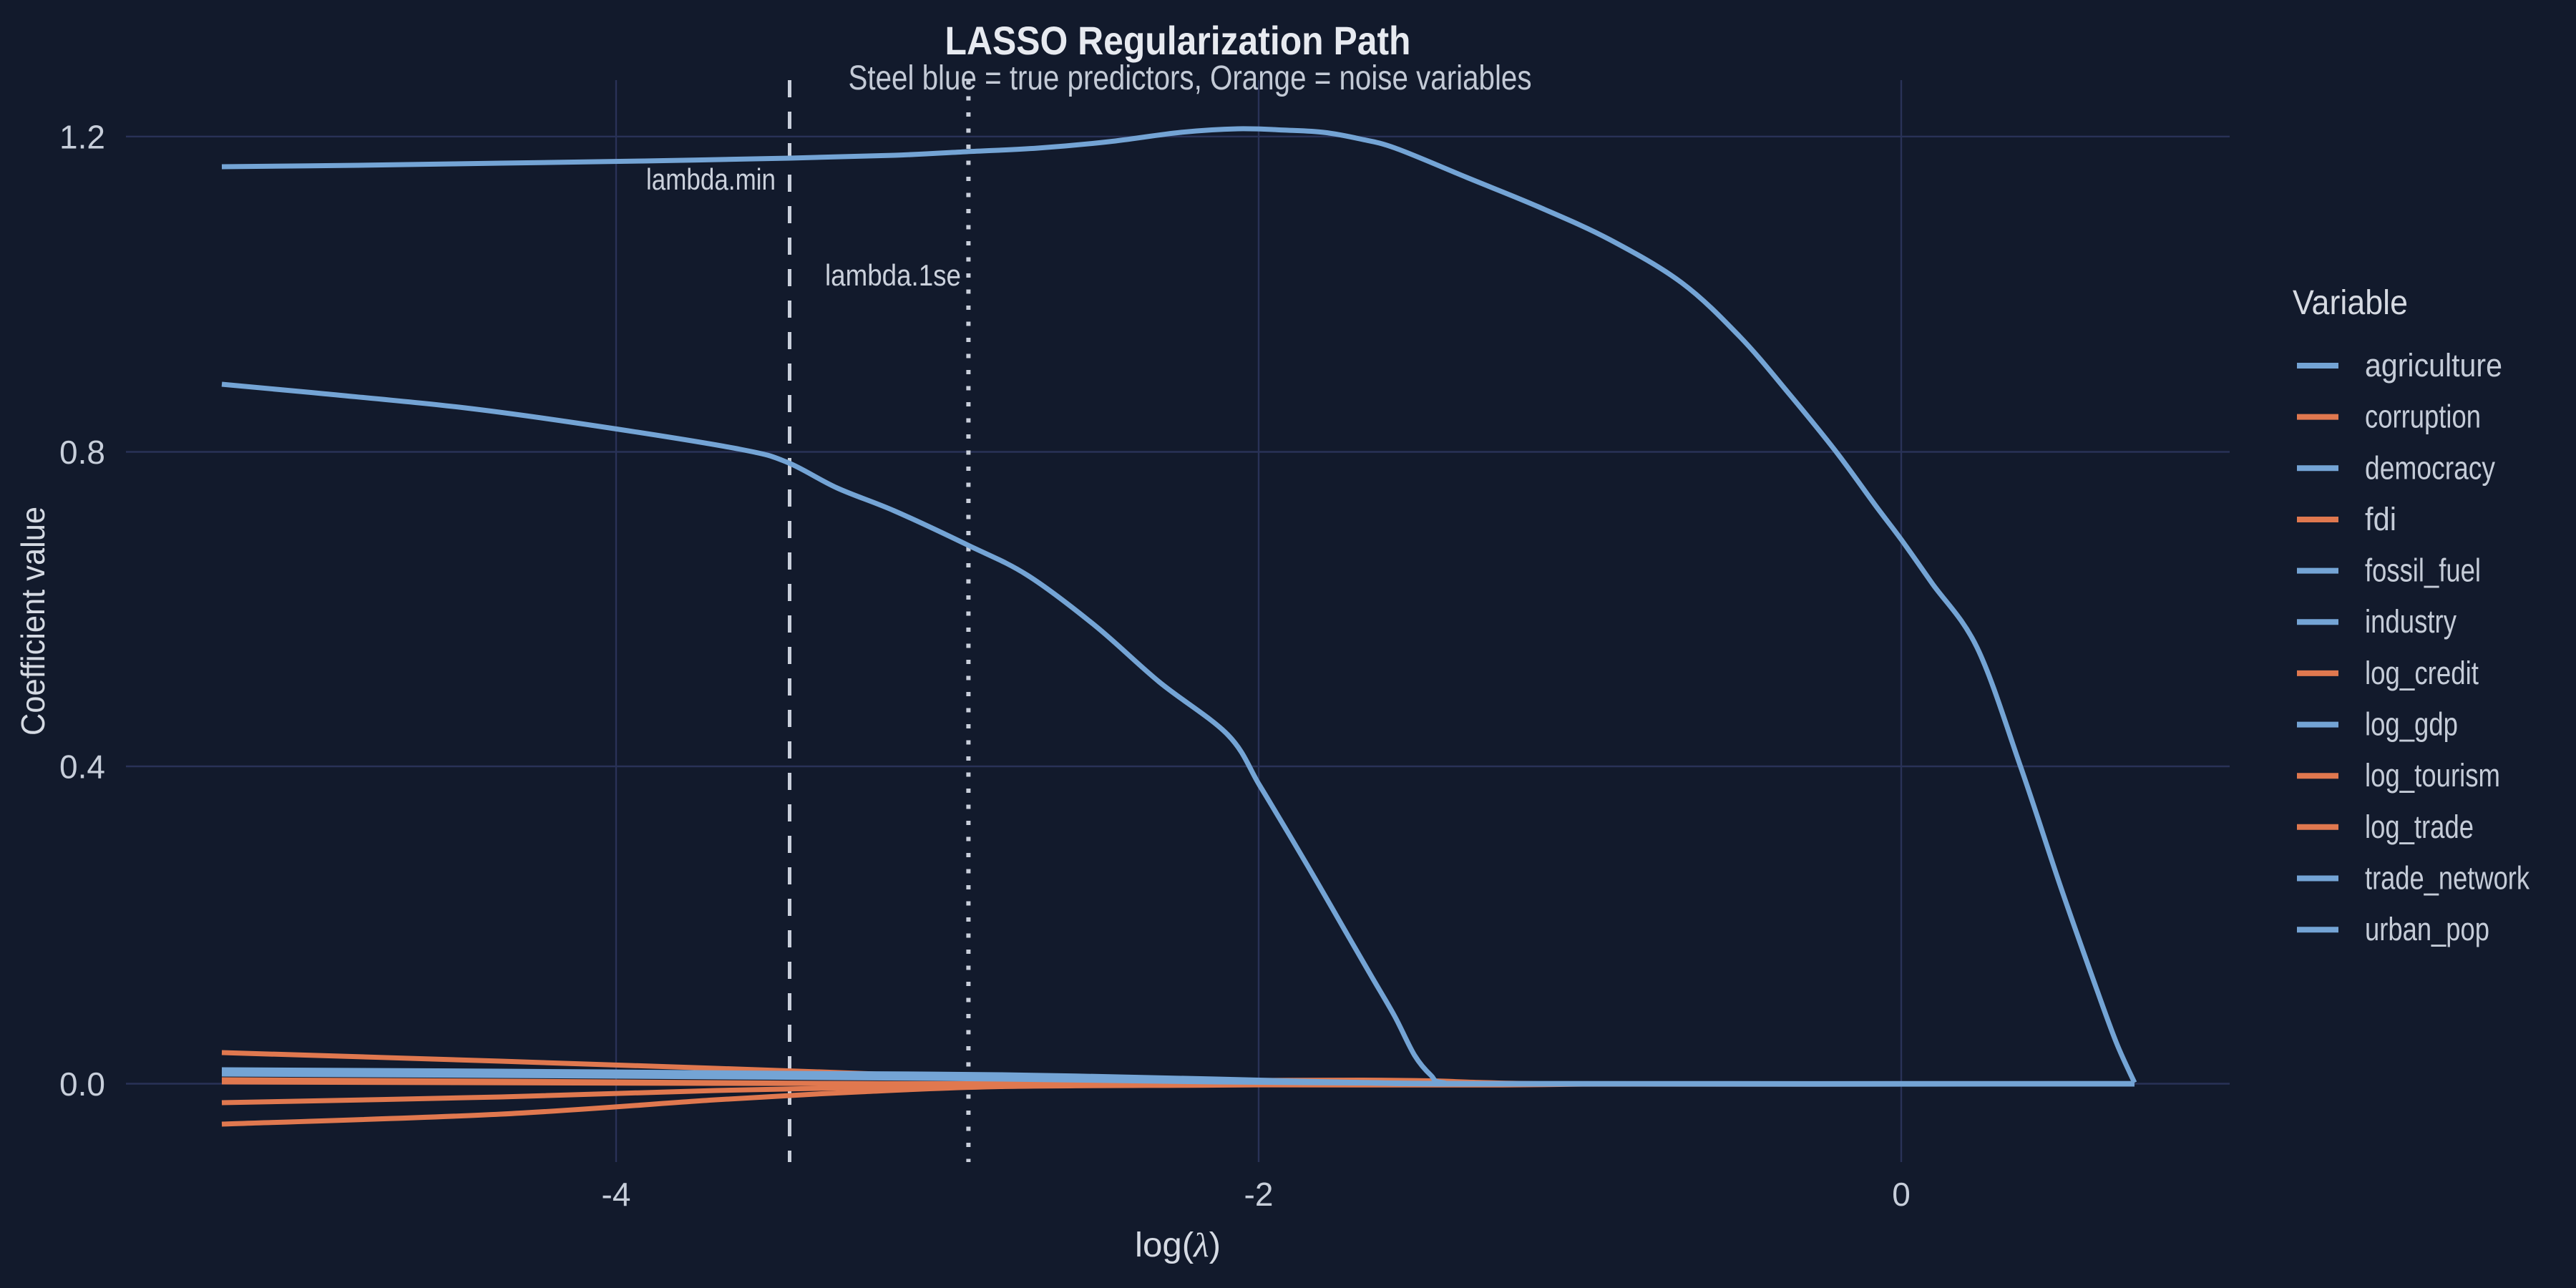 The width and height of the screenshot is (2576, 1288). Describe the element at coordinates (711, 179) in the screenshot. I see `svg-text: lambda.min` at that location.